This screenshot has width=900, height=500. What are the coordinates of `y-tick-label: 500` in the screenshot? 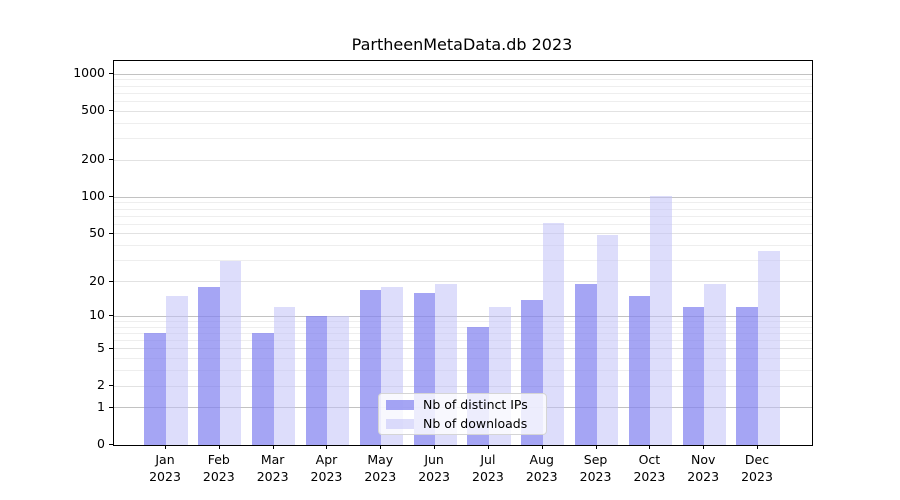 It's located at (93, 110).